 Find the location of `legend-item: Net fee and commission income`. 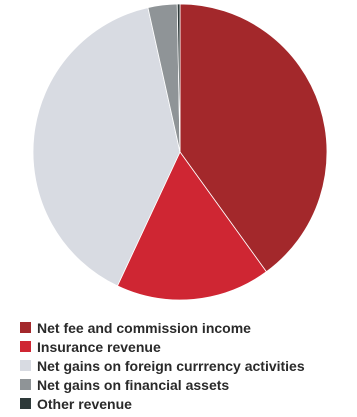

legend-item: Net fee and commission income is located at coordinates (185, 327).